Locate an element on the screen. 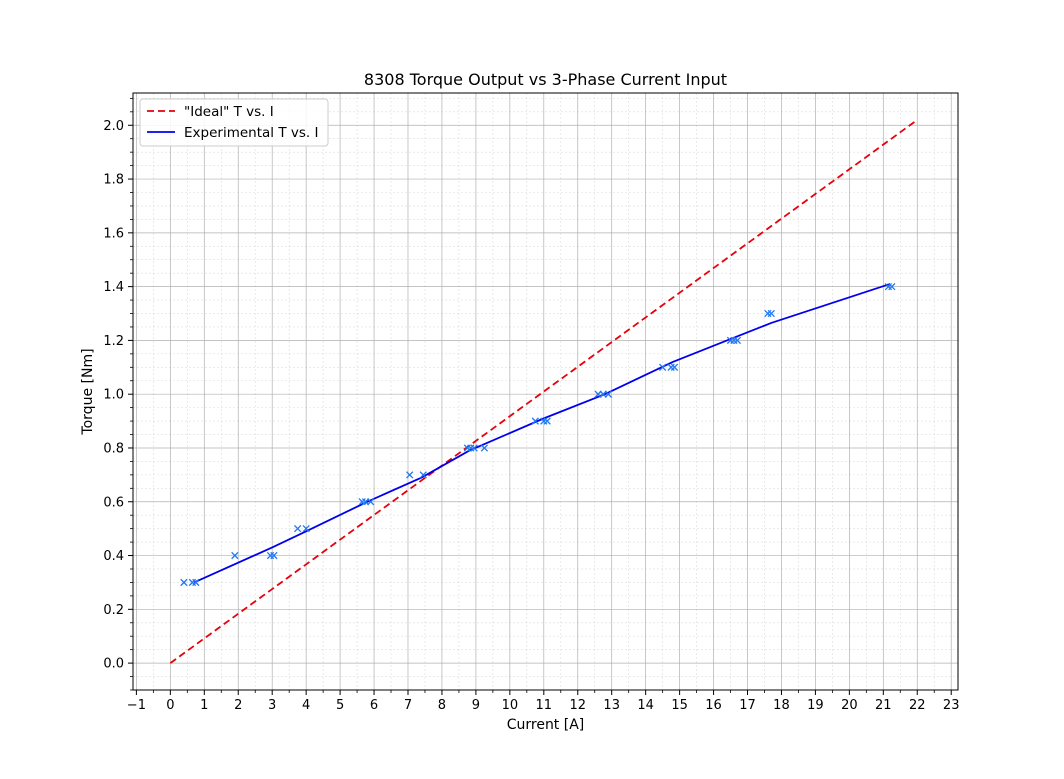 Image resolution: width=1064 pixels, height=779 pixels. x-tick-label: 17 is located at coordinates (747, 705).